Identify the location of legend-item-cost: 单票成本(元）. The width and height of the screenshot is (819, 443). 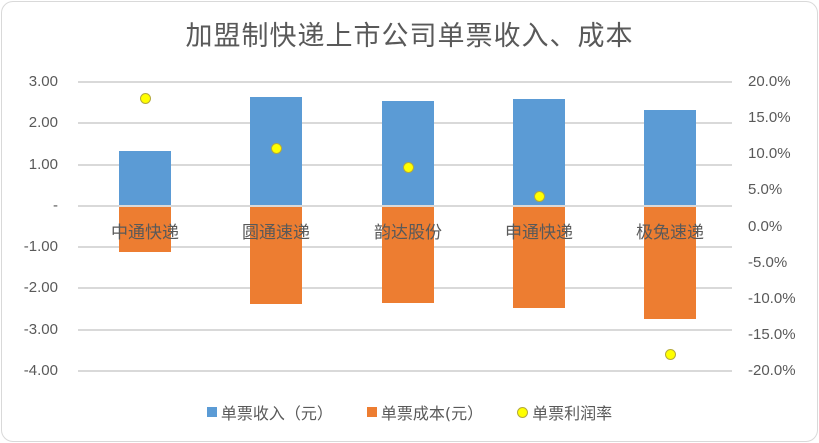
(425, 412).